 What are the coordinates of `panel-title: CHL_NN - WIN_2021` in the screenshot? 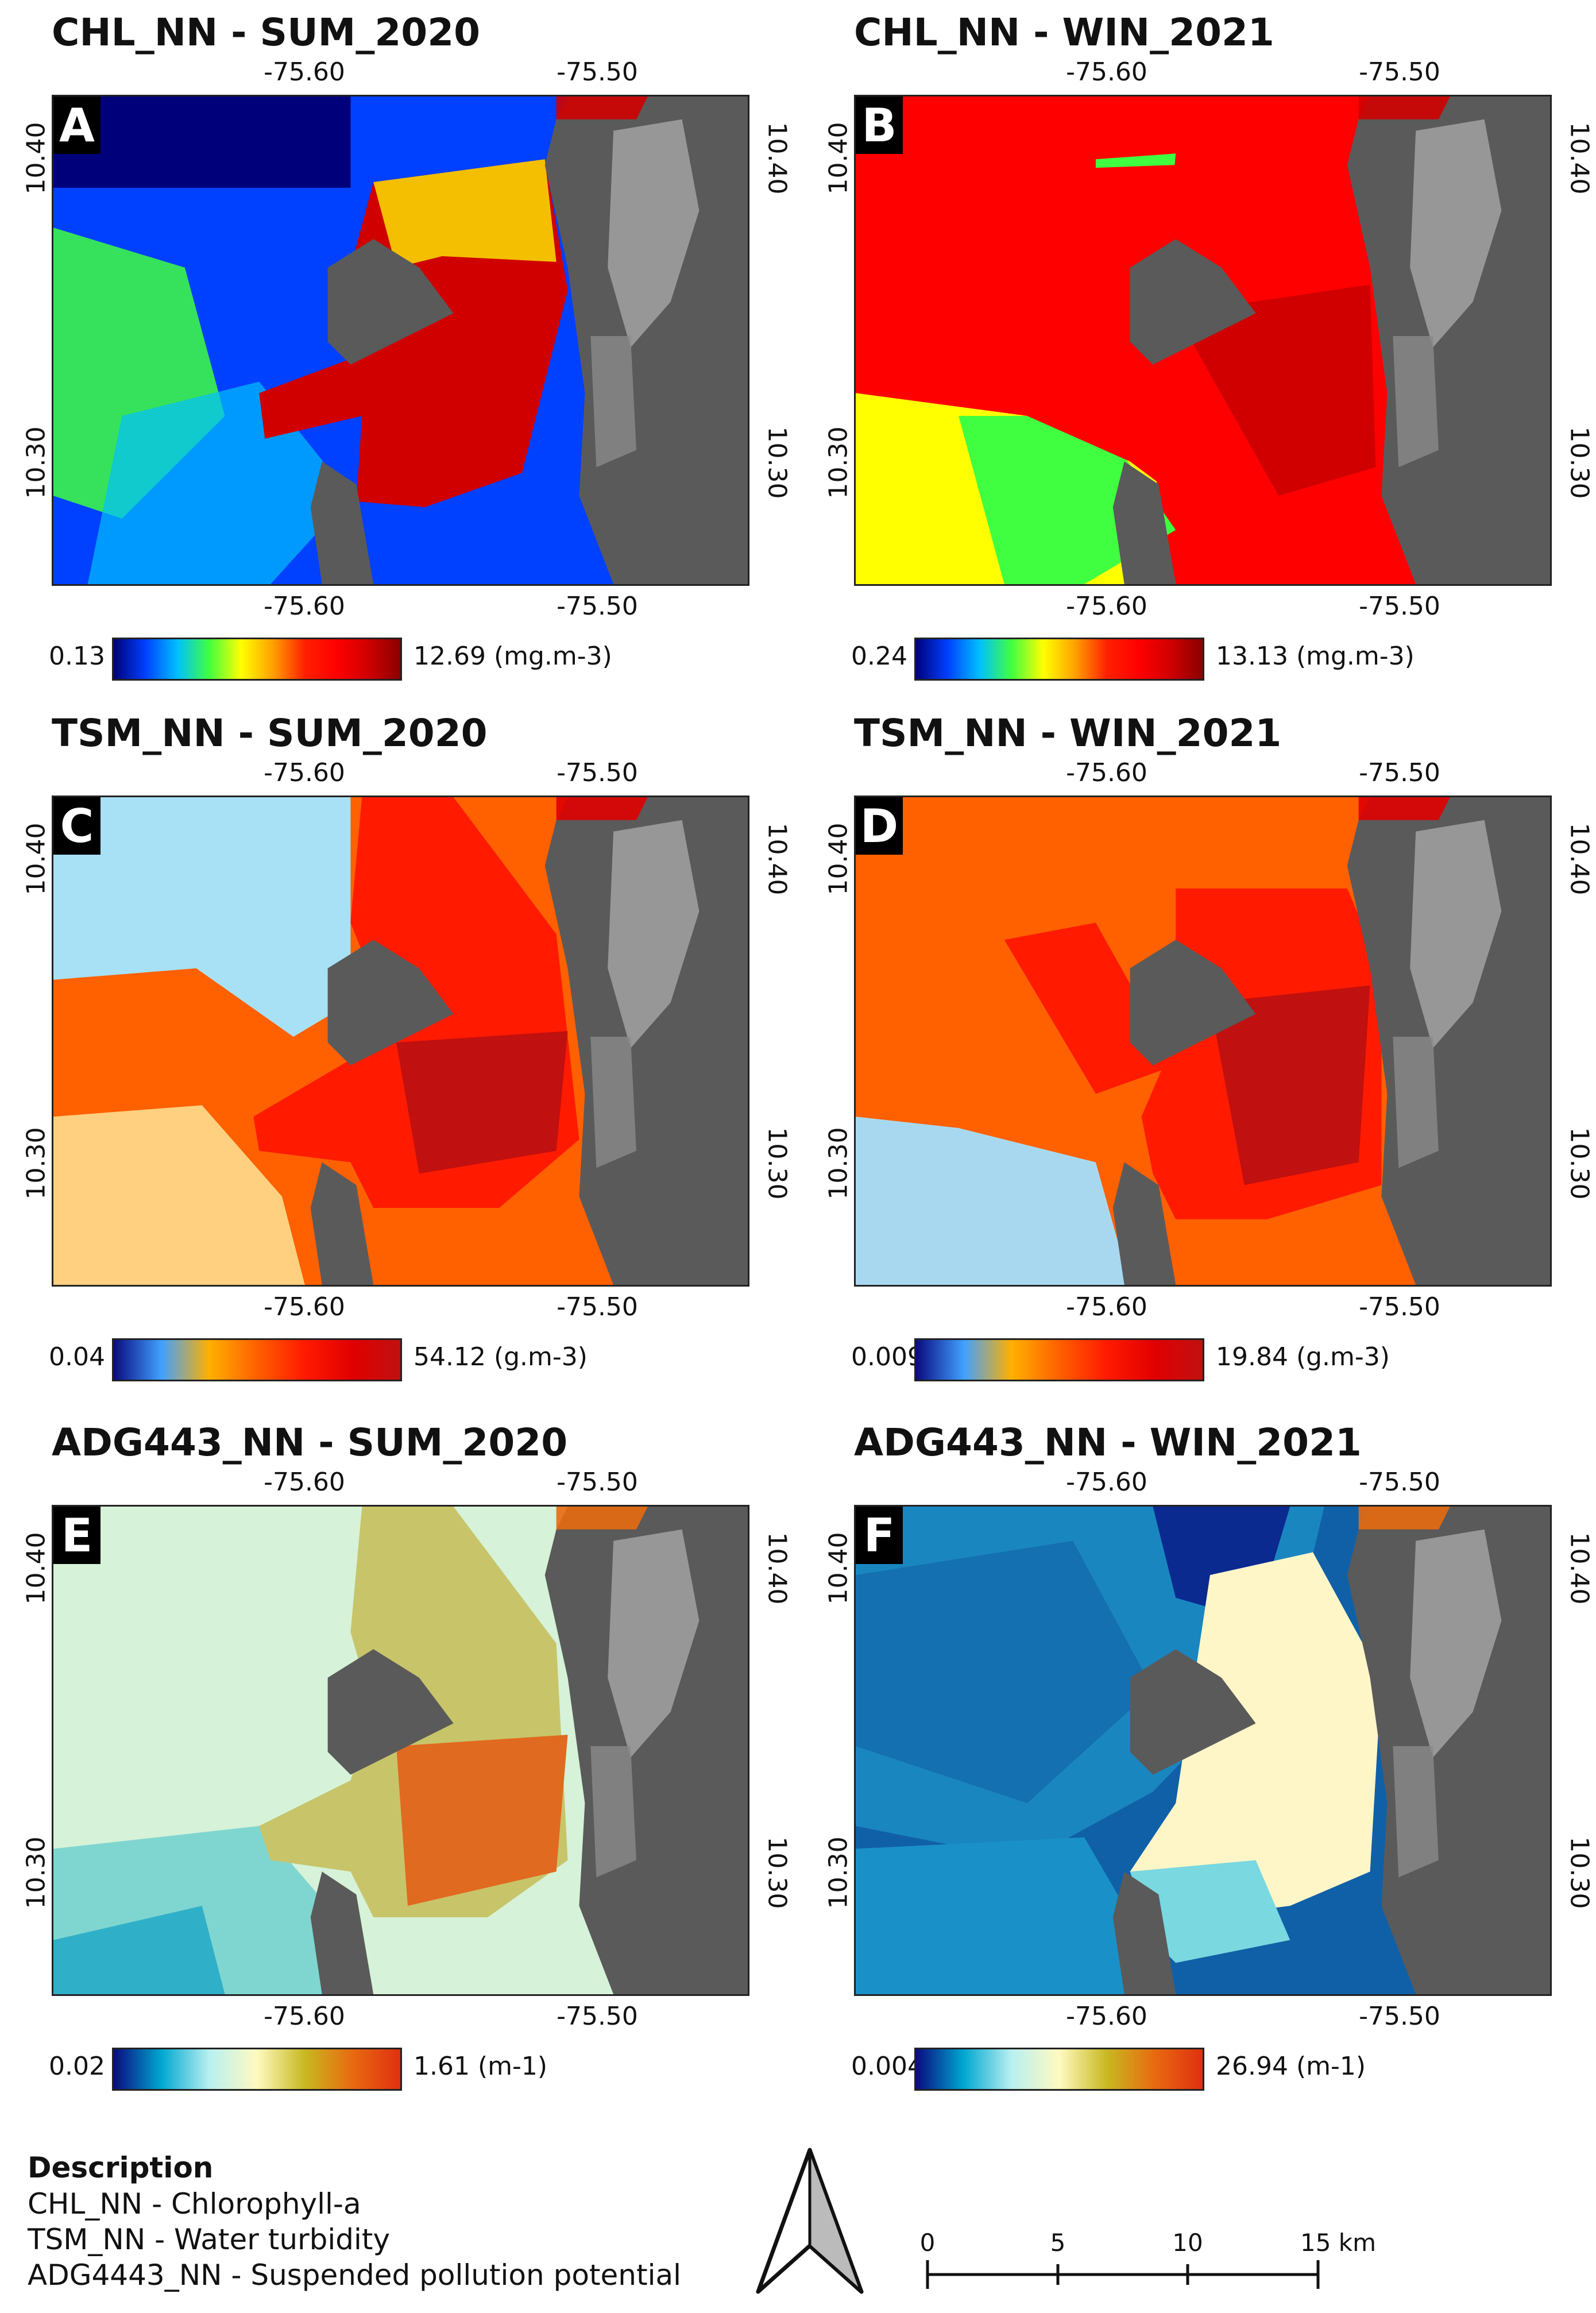 It's located at (1064, 32).